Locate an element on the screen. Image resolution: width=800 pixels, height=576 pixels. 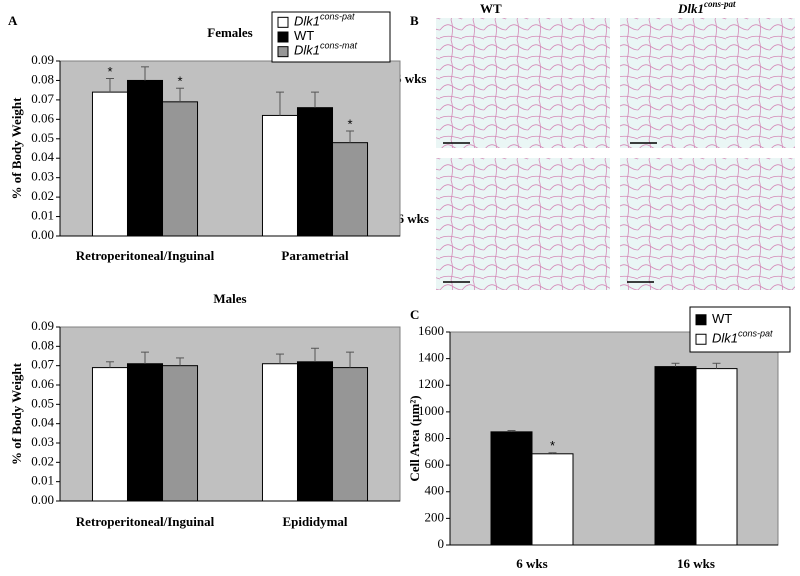
y-tick-label: 800 is located at coordinates (435, 436).